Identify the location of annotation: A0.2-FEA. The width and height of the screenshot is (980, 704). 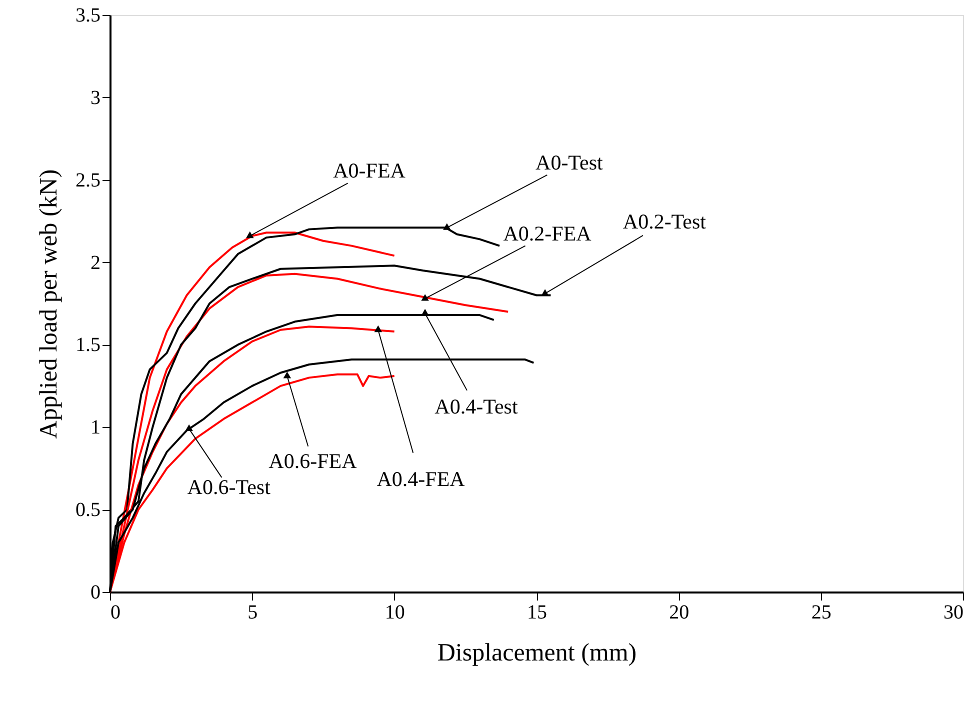
(547, 233).